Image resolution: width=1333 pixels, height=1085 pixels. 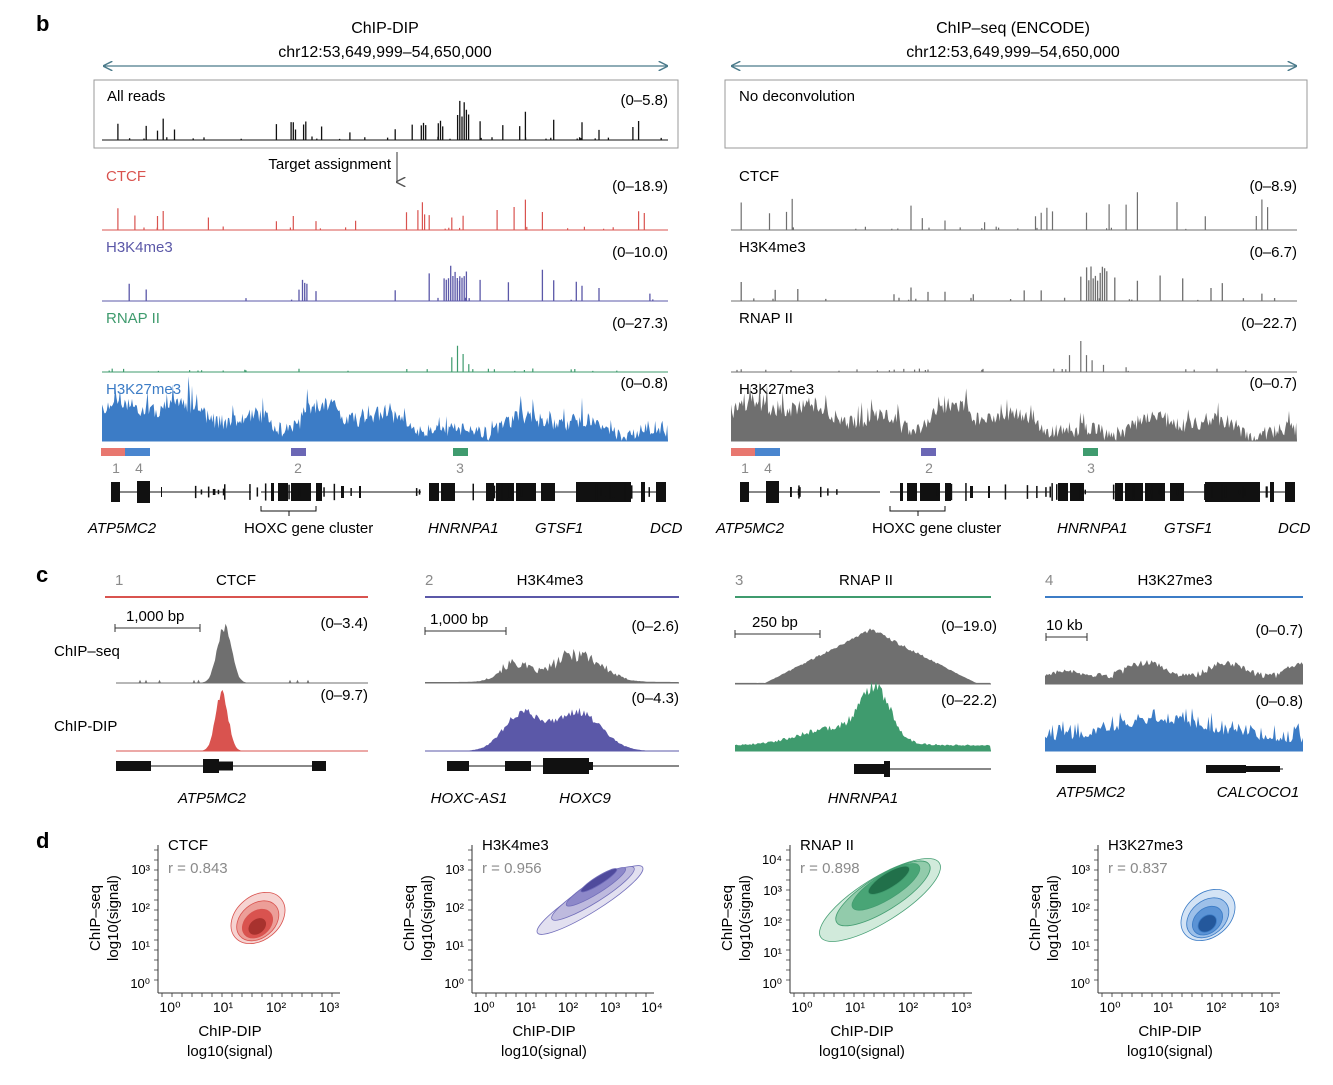 I want to click on right-region-bar-rnap, so click(x=1090, y=452).